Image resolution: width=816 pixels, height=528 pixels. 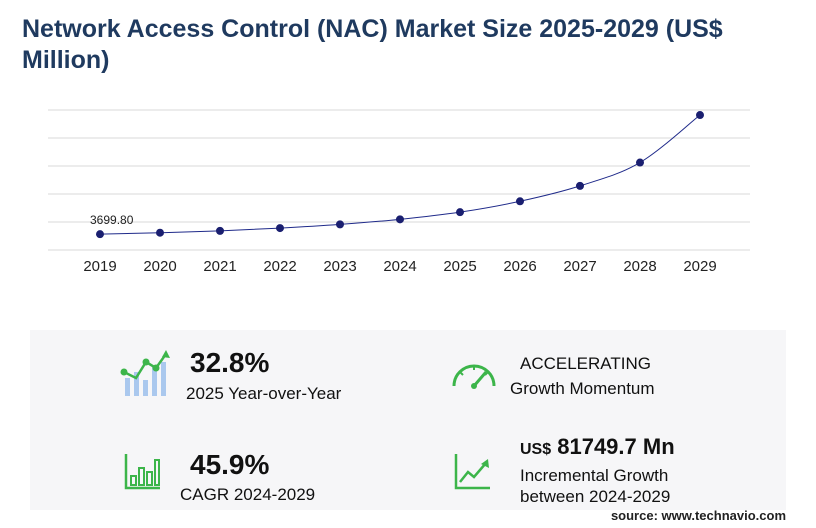 What do you see at coordinates (585, 363) in the screenshot?
I see `momentum-title: ACCELERATING` at bounding box center [585, 363].